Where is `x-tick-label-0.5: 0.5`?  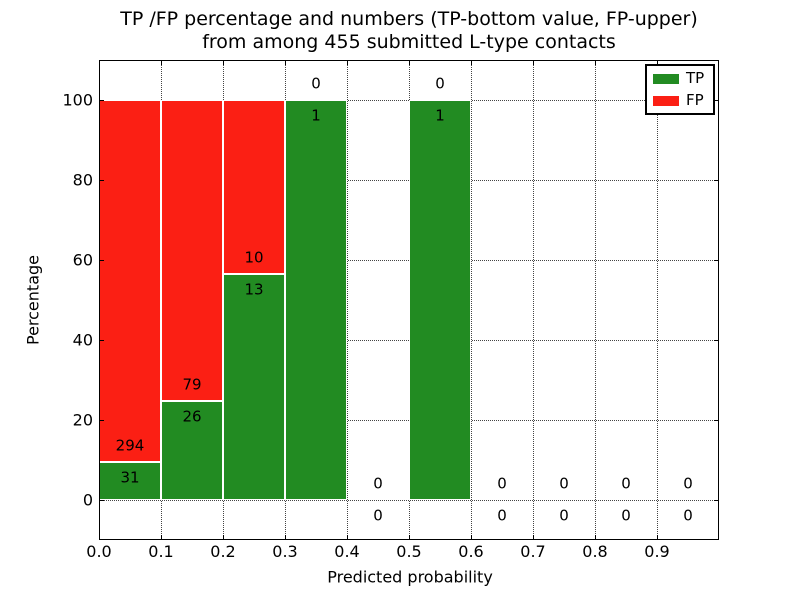
x-tick-label-0.5: 0.5 is located at coordinates (409, 551).